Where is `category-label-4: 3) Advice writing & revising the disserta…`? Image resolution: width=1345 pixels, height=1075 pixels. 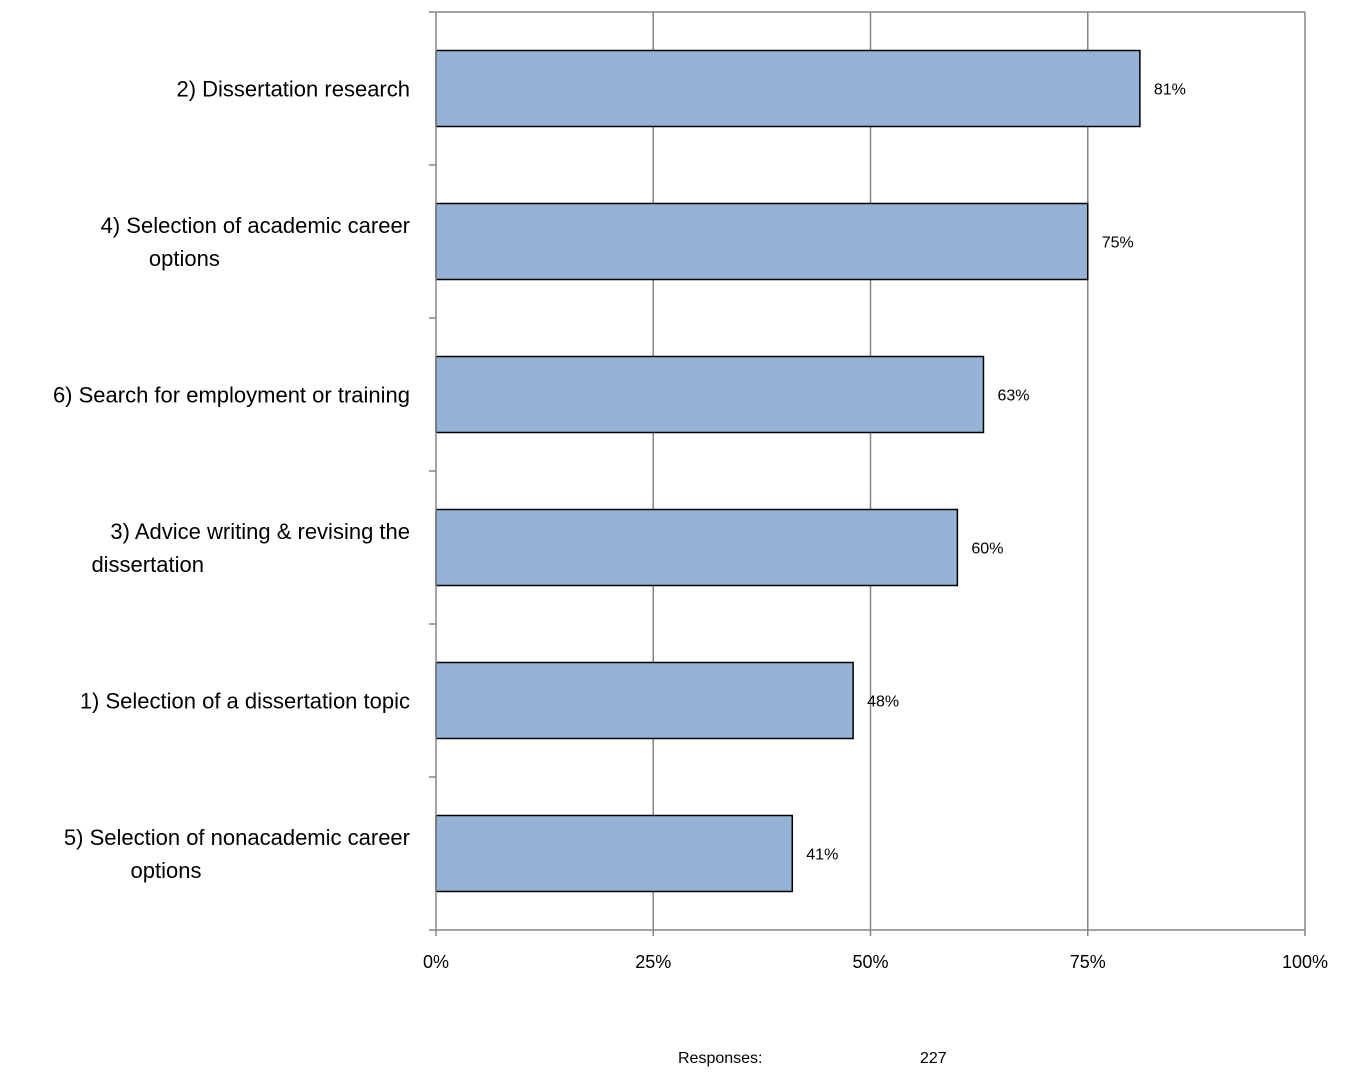
category-label-4: 3) Advice writing & revising the disserta… is located at coordinates (250, 548).